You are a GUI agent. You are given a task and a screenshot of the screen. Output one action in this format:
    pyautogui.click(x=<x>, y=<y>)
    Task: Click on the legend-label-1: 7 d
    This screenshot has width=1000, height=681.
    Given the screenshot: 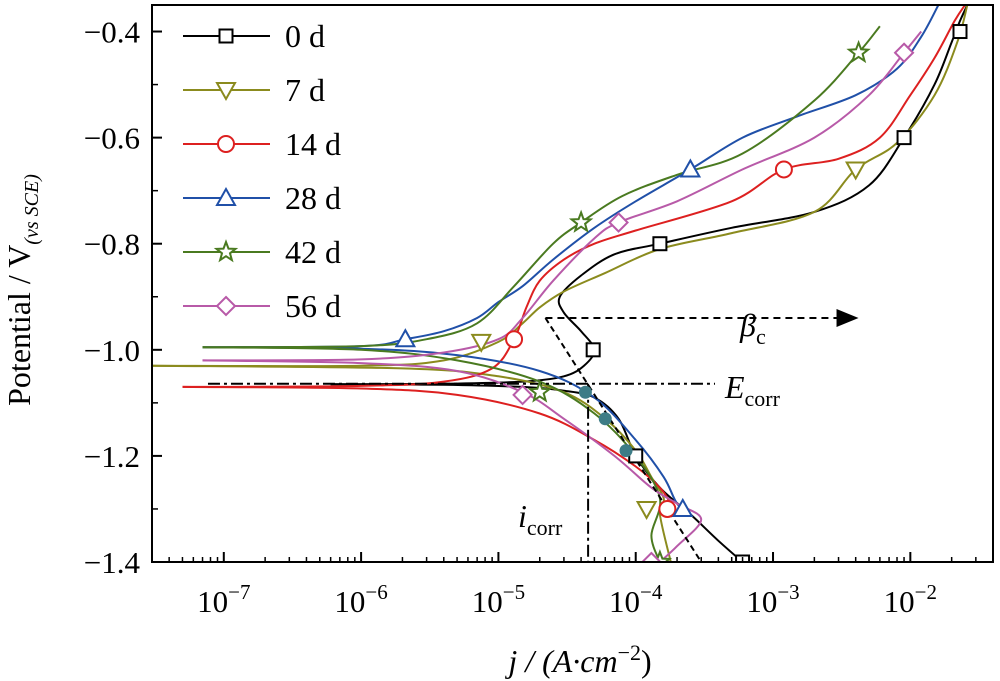 What is the action you would take?
    pyautogui.click(x=305, y=90)
    